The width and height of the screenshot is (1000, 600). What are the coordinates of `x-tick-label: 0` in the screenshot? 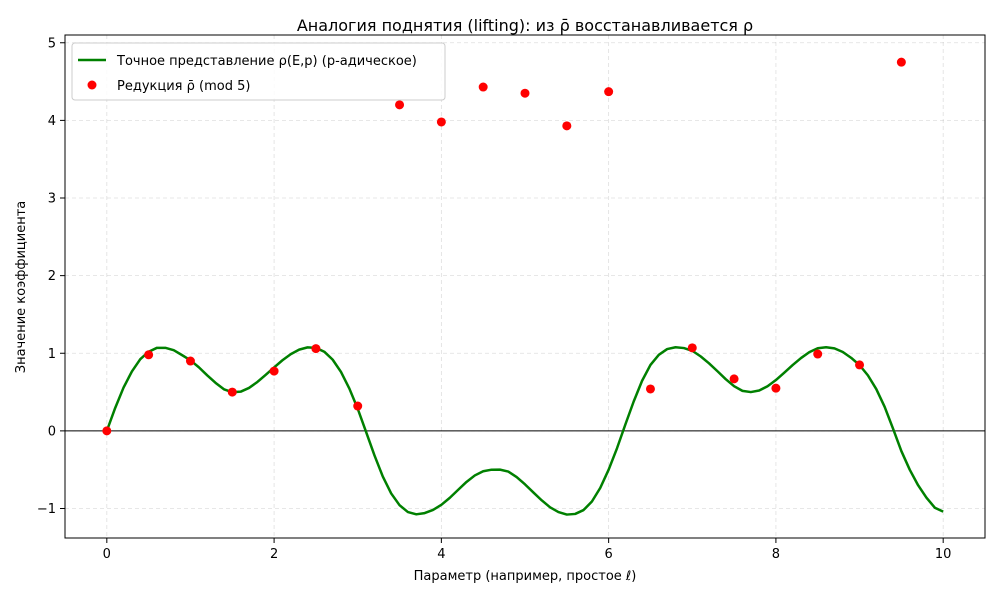 It's located at (107, 554).